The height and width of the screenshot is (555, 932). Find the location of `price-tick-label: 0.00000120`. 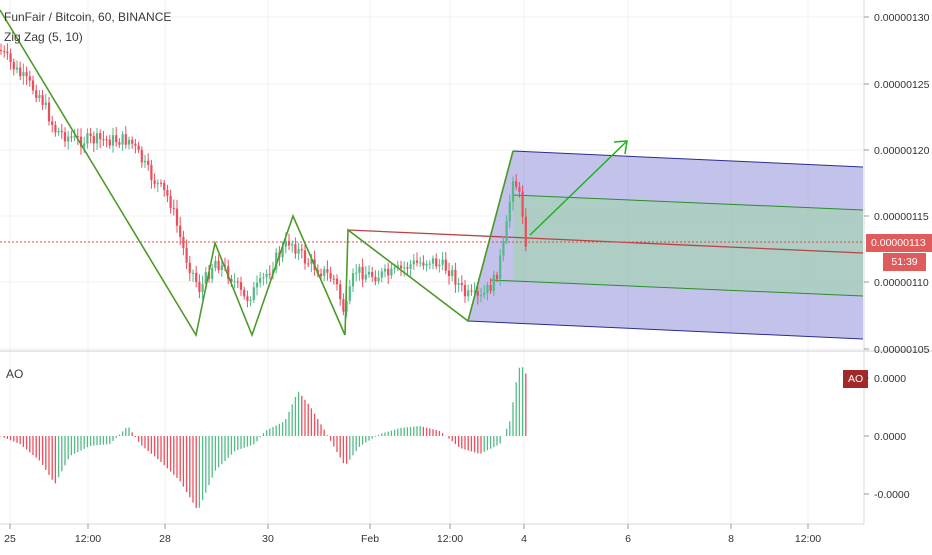

price-tick-label: 0.00000120 is located at coordinates (902, 151).